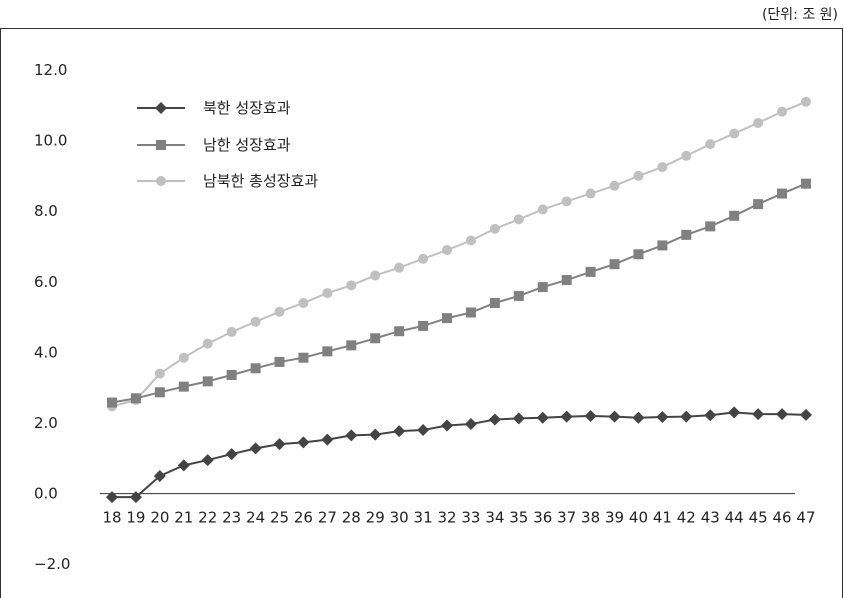 This screenshot has height=598, width=844. Describe the element at coordinates (52, 564) in the screenshot. I see `y-tick-label: −2.0` at that location.